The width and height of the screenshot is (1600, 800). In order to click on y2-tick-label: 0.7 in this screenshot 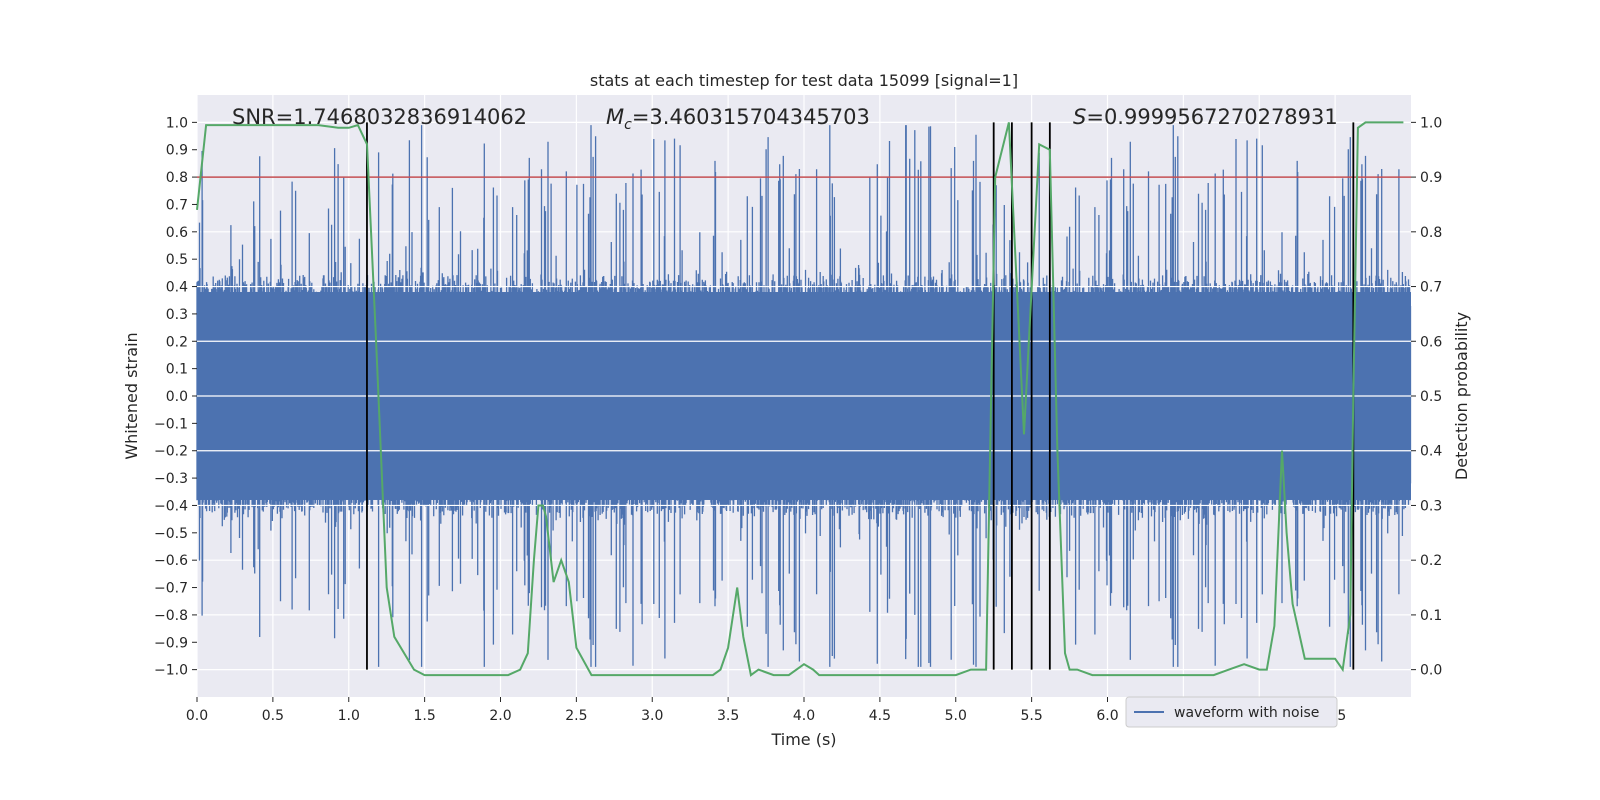, I will do `click(1431, 288)`.